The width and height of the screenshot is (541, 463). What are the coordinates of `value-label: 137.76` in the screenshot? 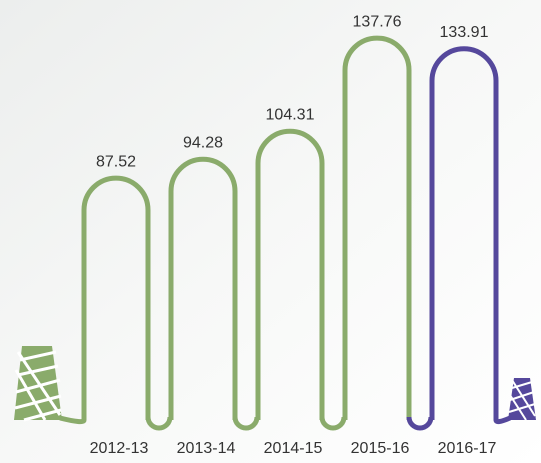 It's located at (377, 21).